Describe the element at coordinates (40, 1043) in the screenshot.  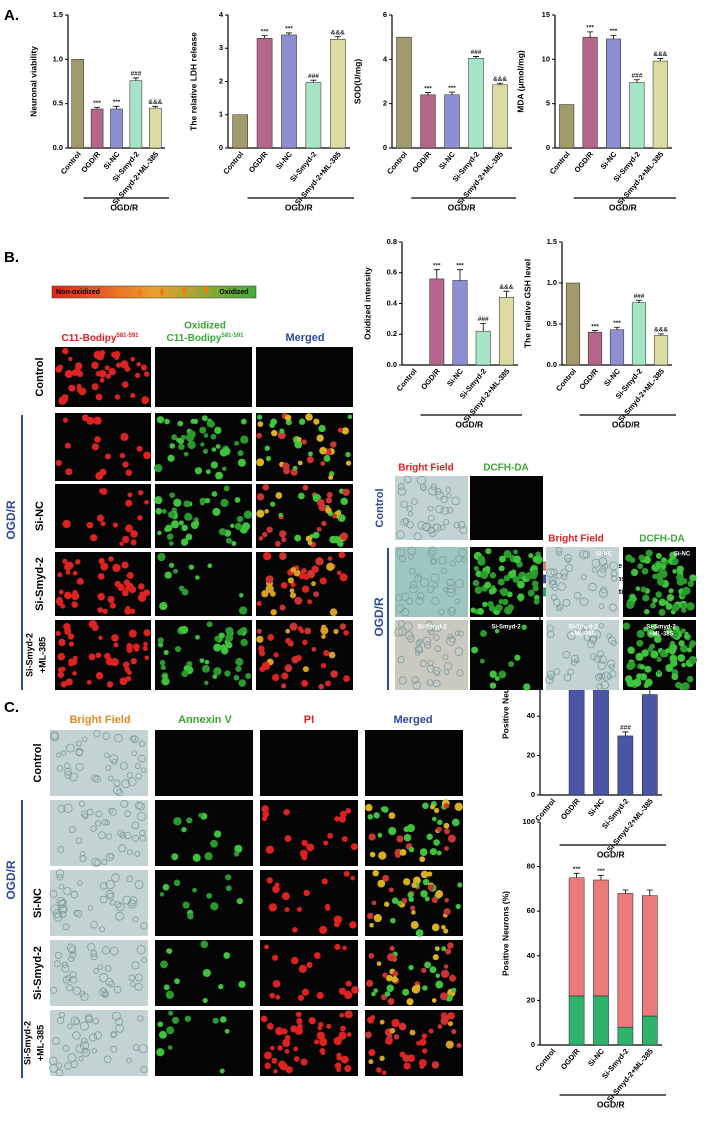
I see `label: +ML-385` at that location.